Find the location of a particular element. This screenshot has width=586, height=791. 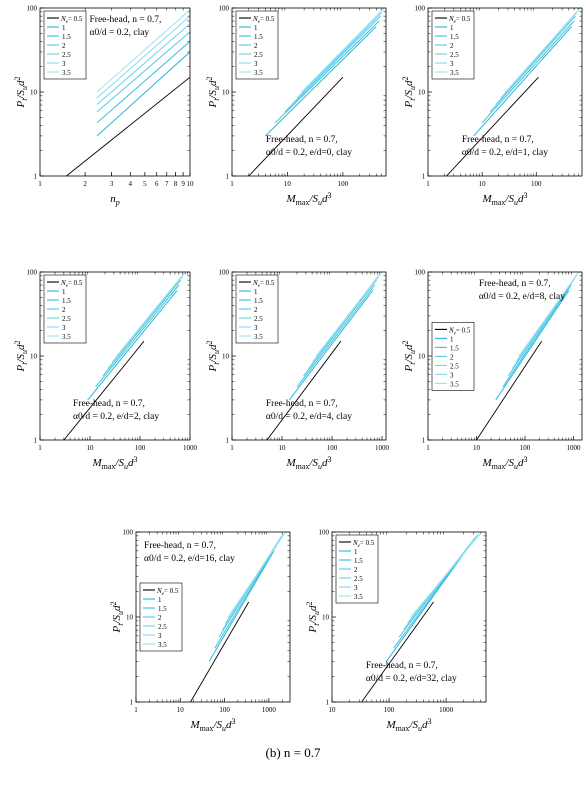

x-tick-label: 6 is located at coordinates (157, 184).